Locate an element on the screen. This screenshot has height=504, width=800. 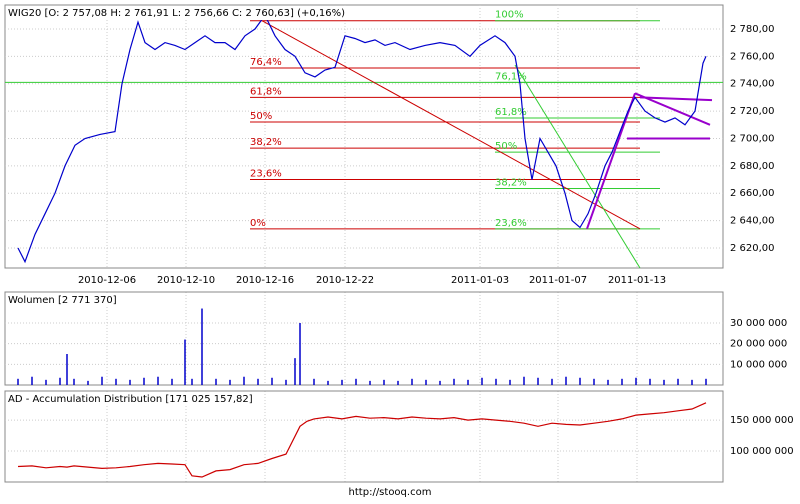
footer: http://stooq.com is located at coordinates (390, 492).